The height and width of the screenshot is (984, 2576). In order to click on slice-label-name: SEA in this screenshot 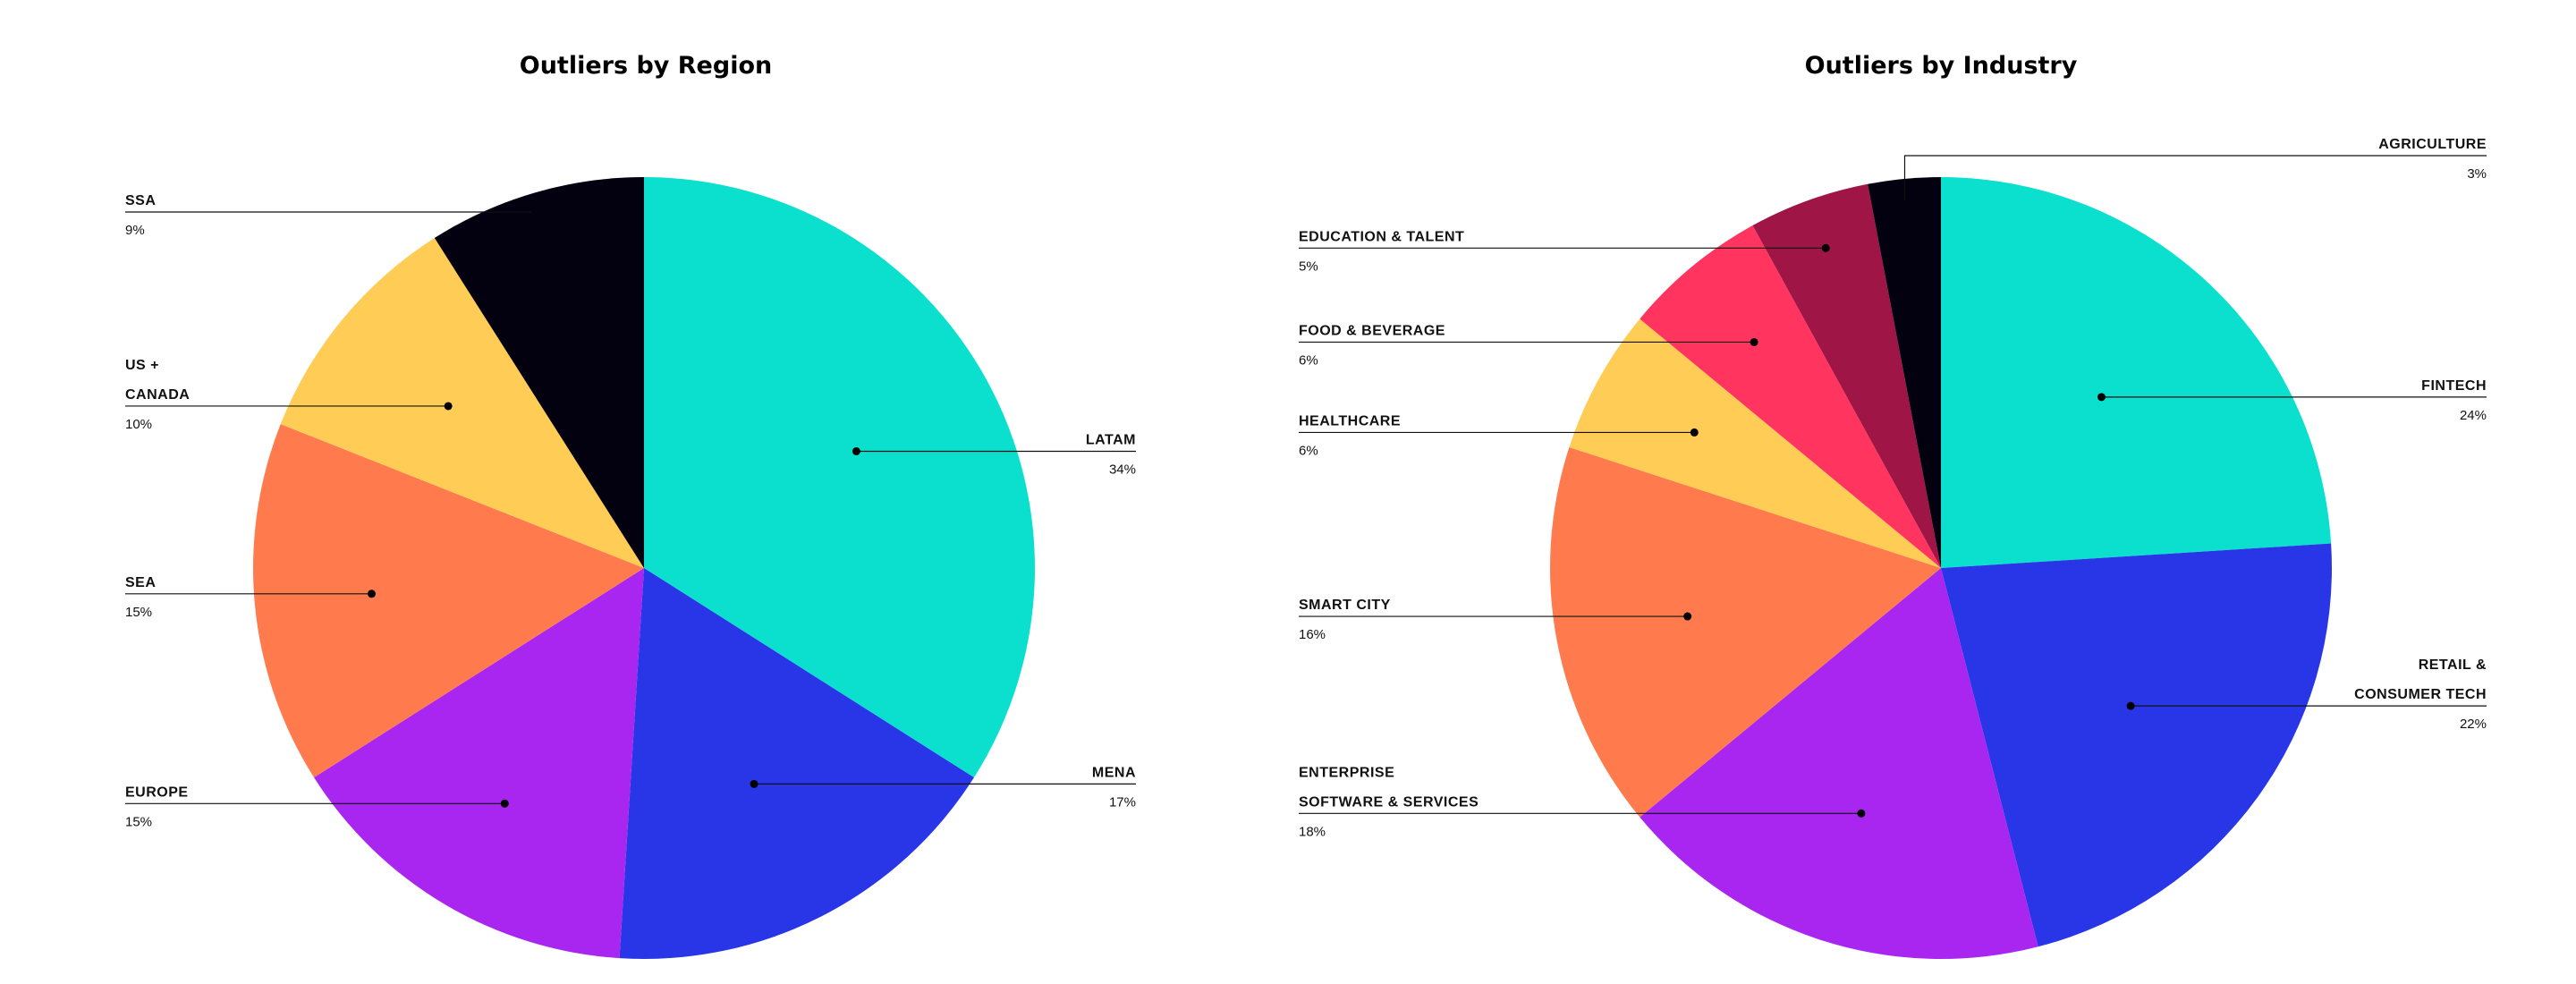, I will do `click(140, 583)`.